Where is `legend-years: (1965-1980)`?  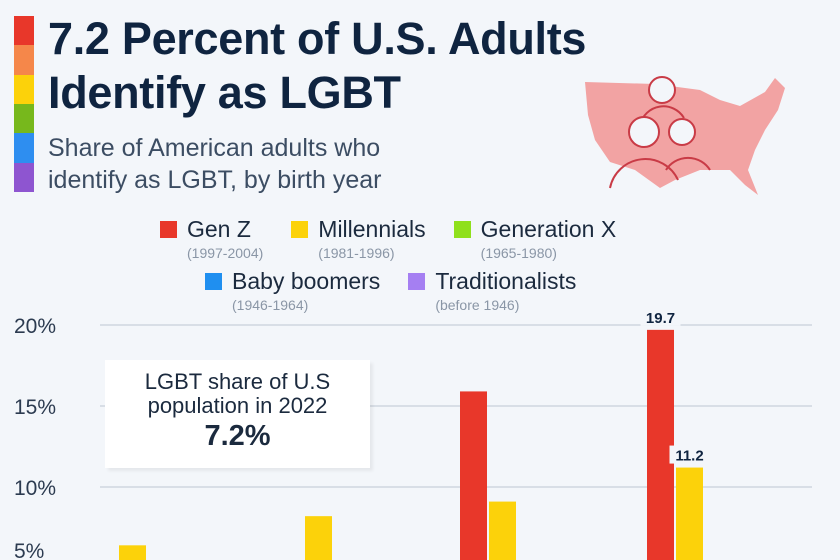 legend-years: (1965-1980) is located at coordinates (518, 253).